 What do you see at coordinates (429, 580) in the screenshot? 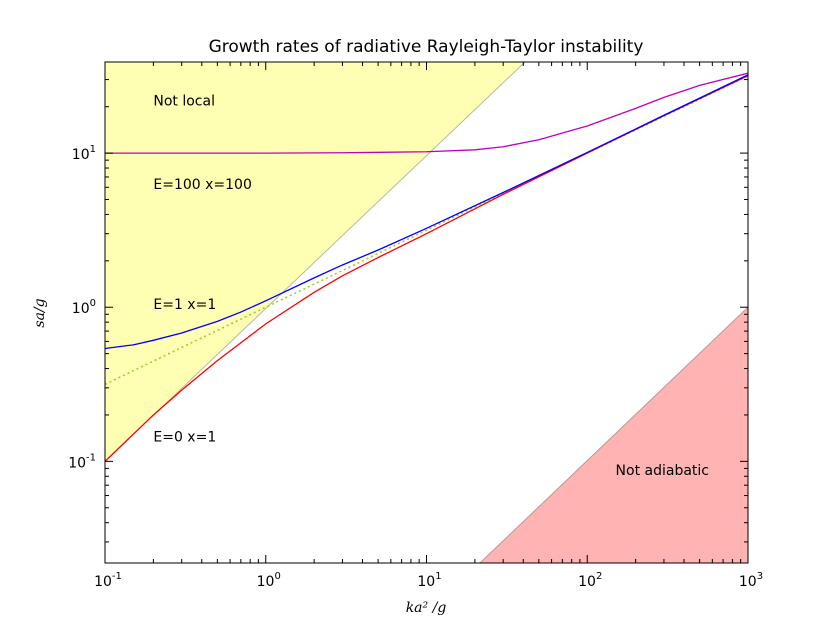
I see `x-tick-label: 10¹` at bounding box center [429, 580].